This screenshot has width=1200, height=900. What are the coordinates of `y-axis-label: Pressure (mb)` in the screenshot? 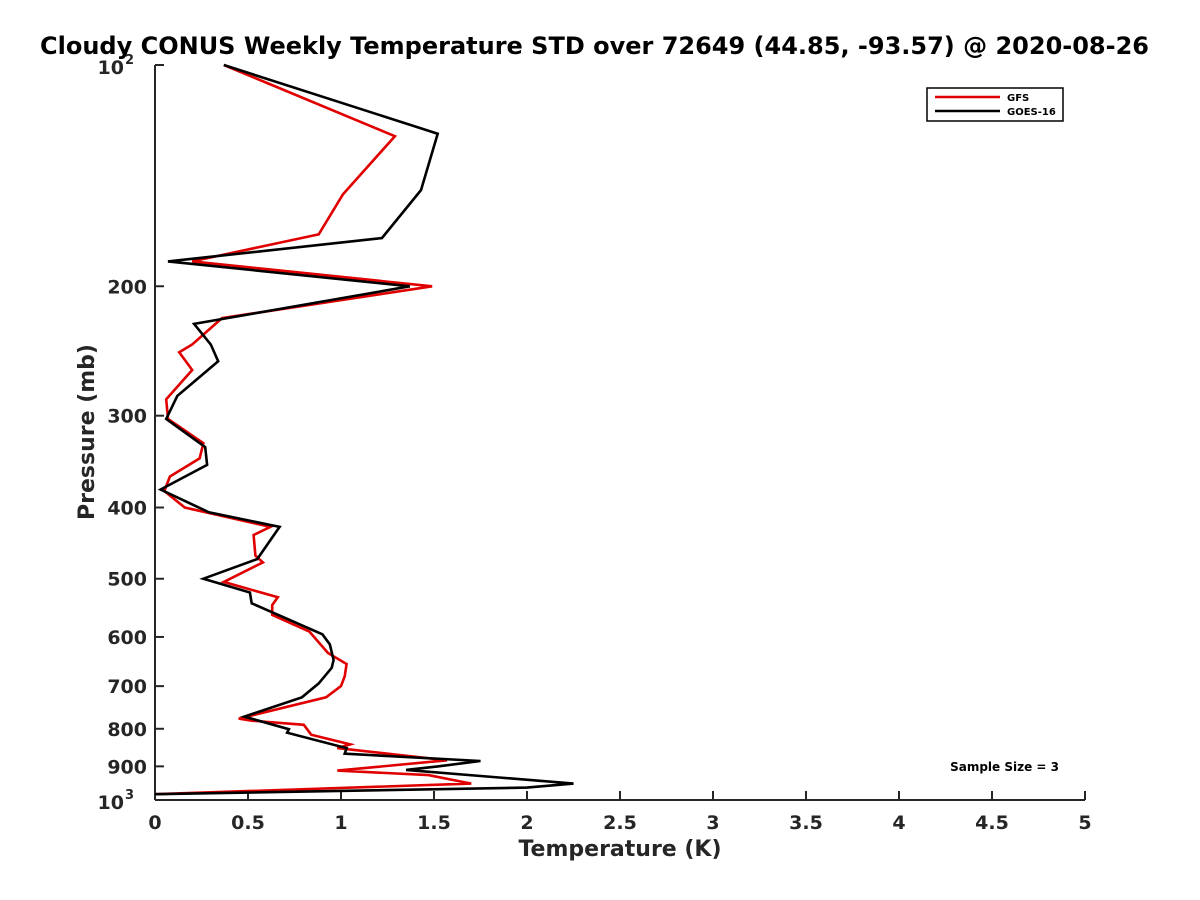 It's located at (87, 432).